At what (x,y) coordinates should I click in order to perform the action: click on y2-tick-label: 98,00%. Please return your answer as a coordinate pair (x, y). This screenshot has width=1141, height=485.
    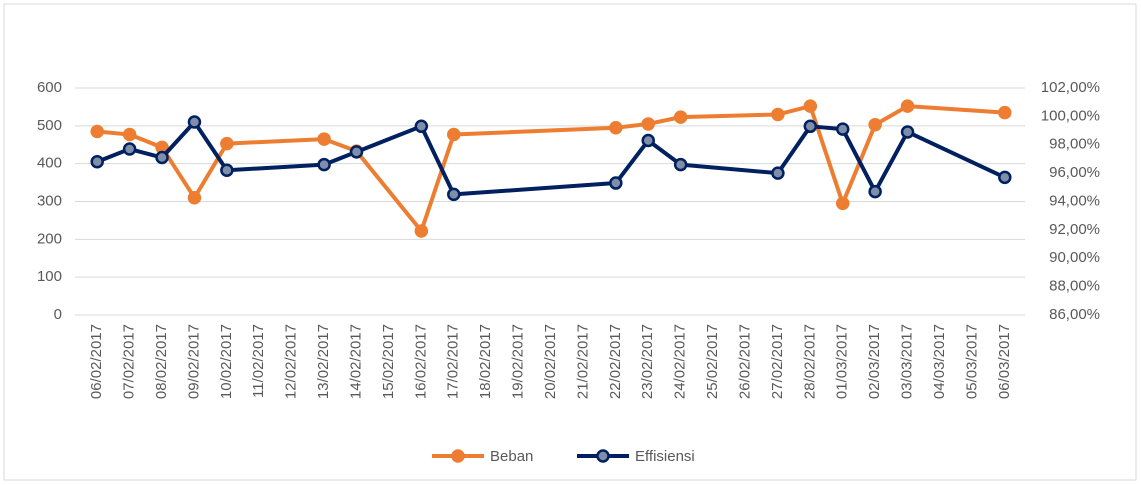
    Looking at the image, I should click on (1074, 144).